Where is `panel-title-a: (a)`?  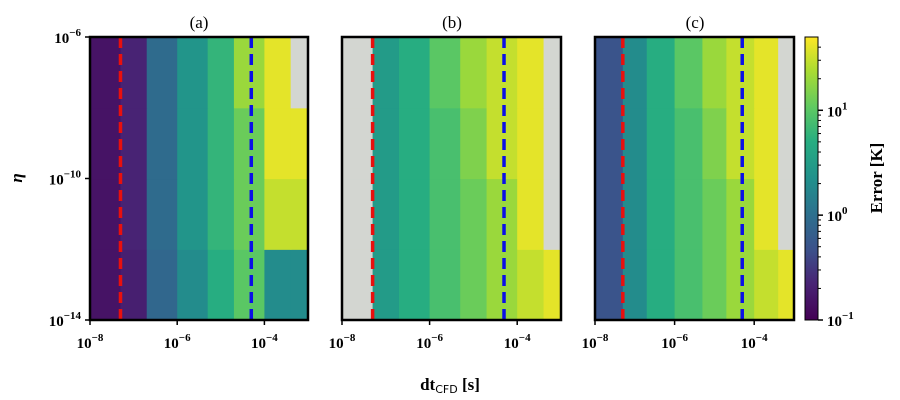 panel-title-a: (a) is located at coordinates (199, 22).